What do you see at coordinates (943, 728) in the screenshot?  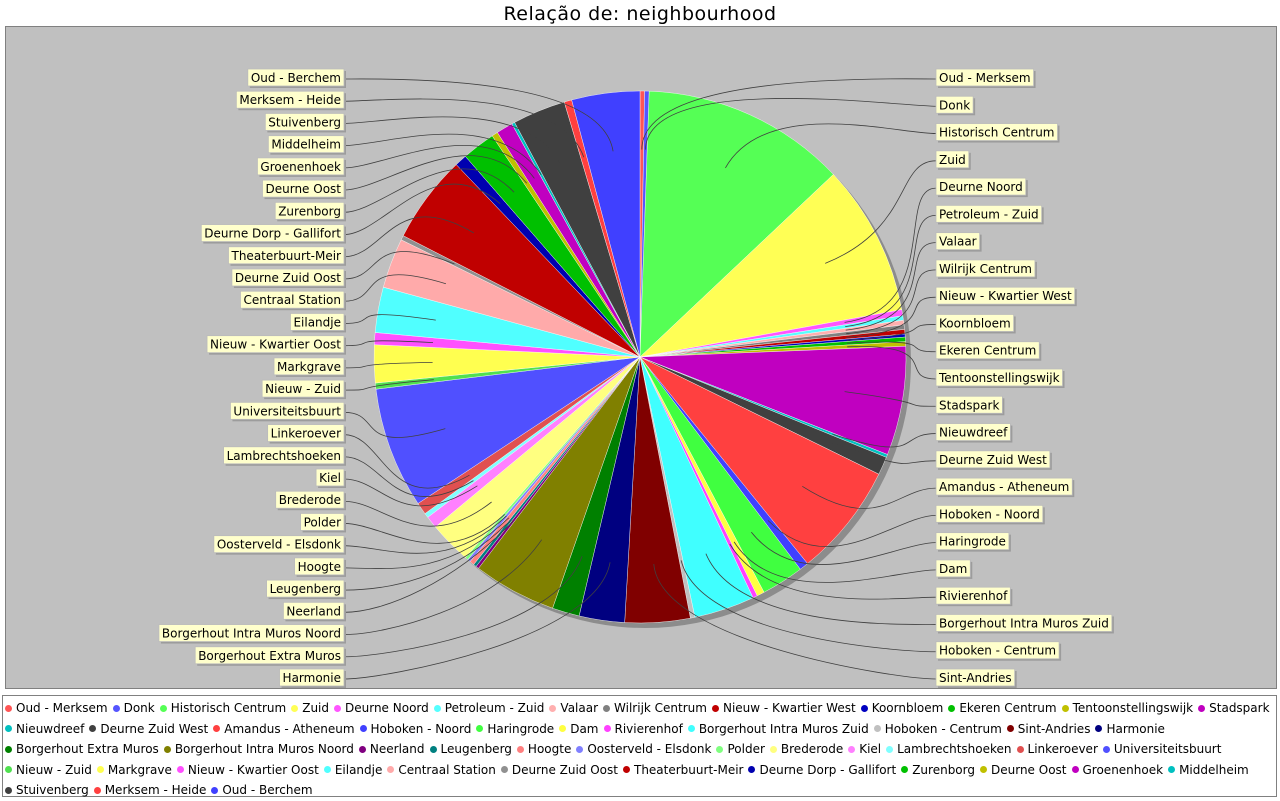 I see `legend-label: Hoboken - Centrum` at bounding box center [943, 728].